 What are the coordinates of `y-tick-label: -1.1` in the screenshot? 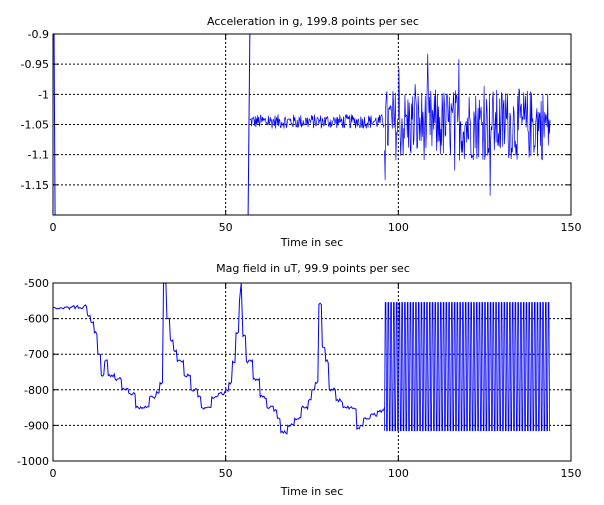 It's located at (38, 155).